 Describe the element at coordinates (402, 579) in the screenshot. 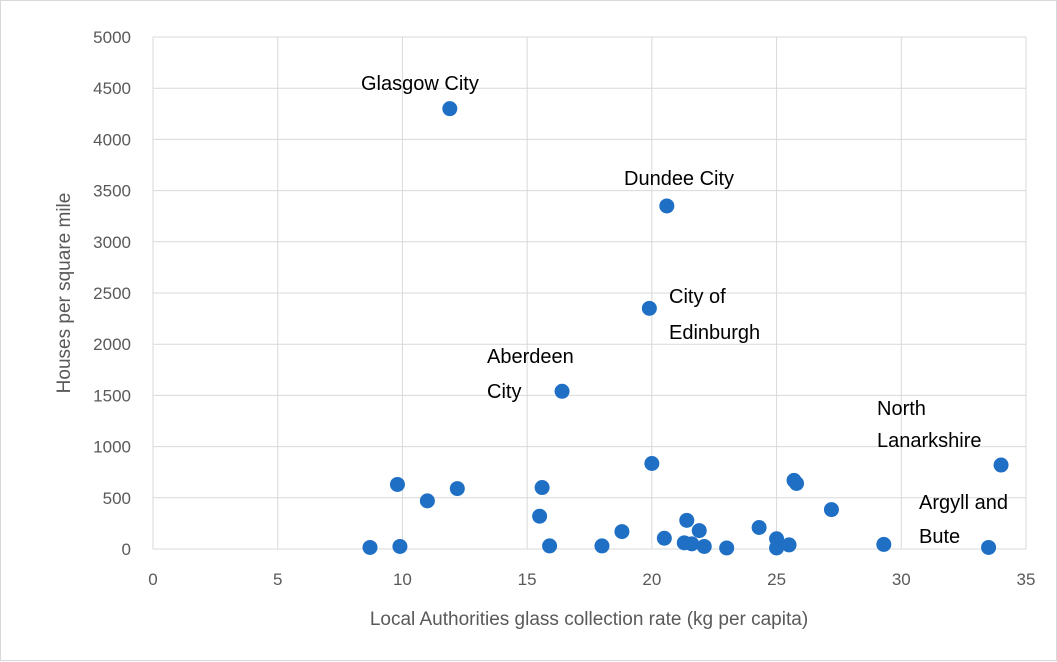

I see `x-tick-label: 10` at that location.